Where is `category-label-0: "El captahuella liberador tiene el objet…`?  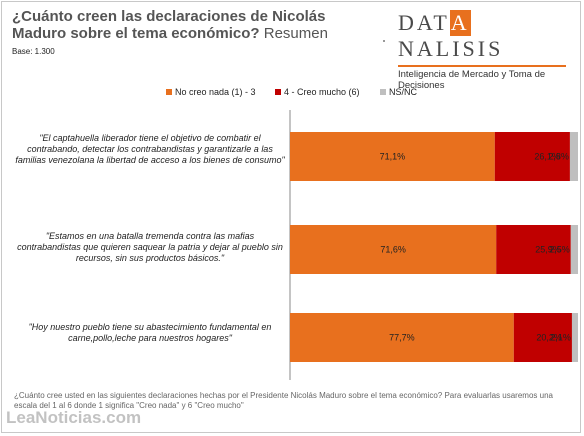
category-label-0: "El captahuella liberador tiene el objet… is located at coordinates (150, 149).